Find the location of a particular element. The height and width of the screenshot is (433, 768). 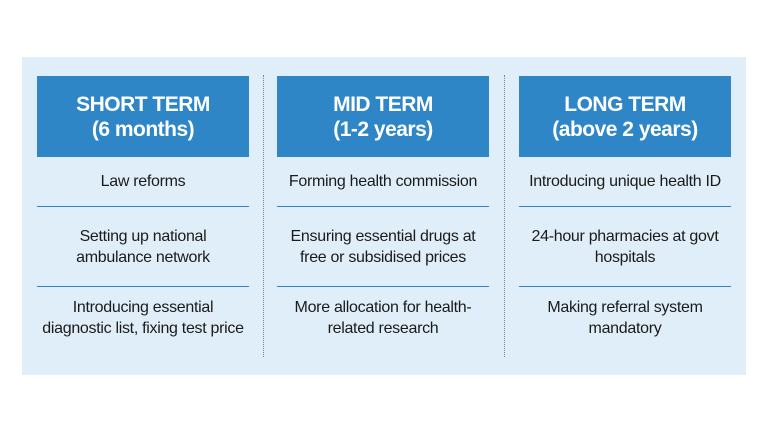

list-item: Making referral system mandatory is located at coordinates (625, 318).